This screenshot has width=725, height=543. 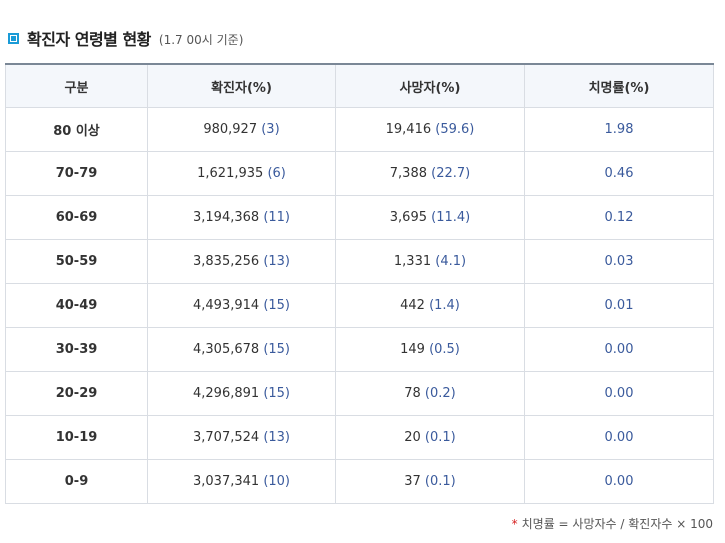 I want to click on header-deaths: 사망자(%), so click(x=430, y=85).